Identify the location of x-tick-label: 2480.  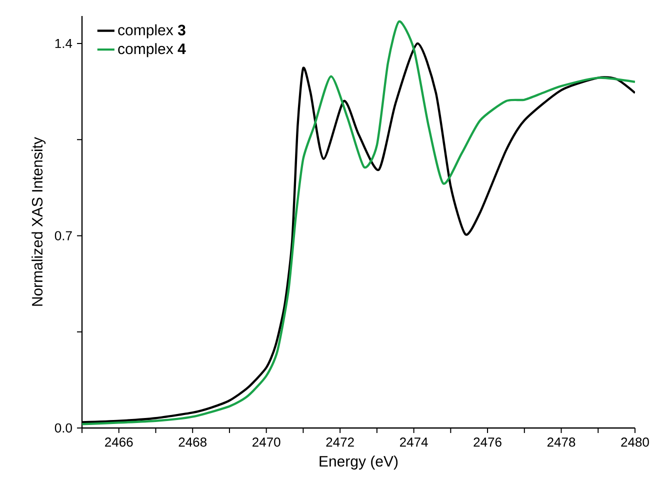
(635, 442).